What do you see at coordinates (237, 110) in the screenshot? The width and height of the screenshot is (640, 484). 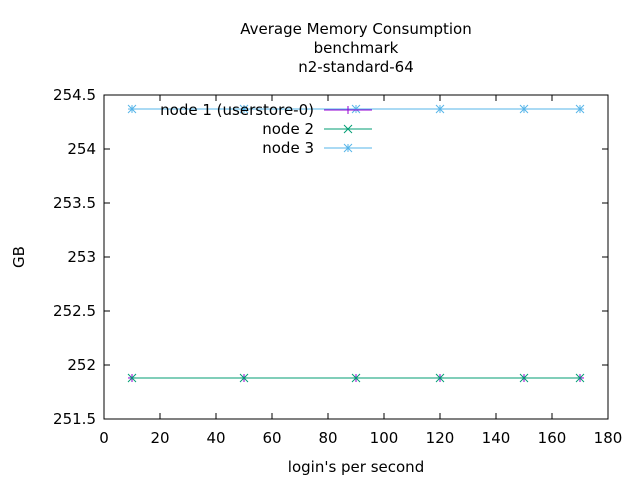 I see `legend-label: node 1 (userstore-0)` at bounding box center [237, 110].